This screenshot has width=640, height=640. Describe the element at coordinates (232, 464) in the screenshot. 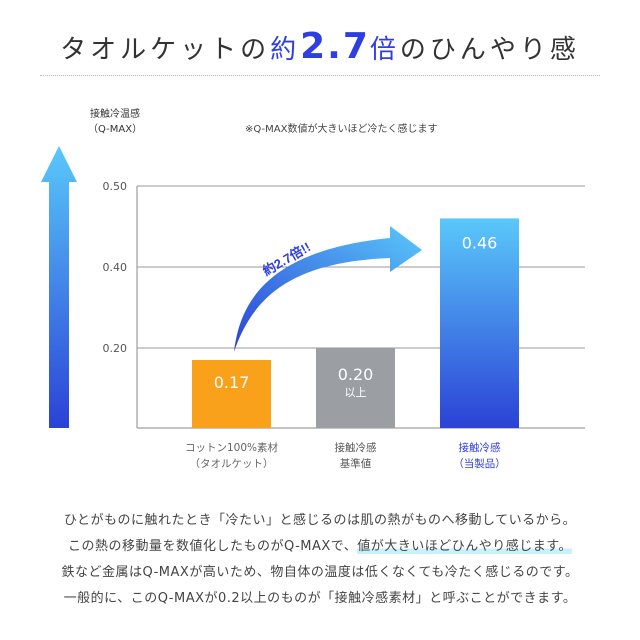

I see `x-category-label: （タオルケット）` at that location.